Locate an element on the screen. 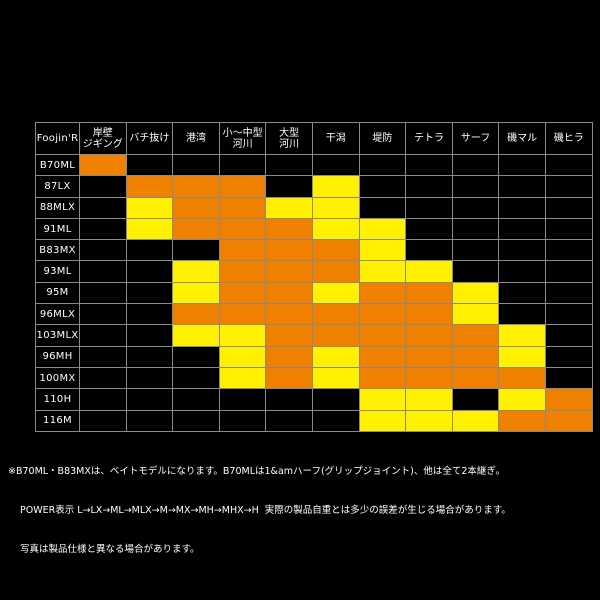 This screenshot has height=600, width=600. model-label: B70ML is located at coordinates (57, 165).